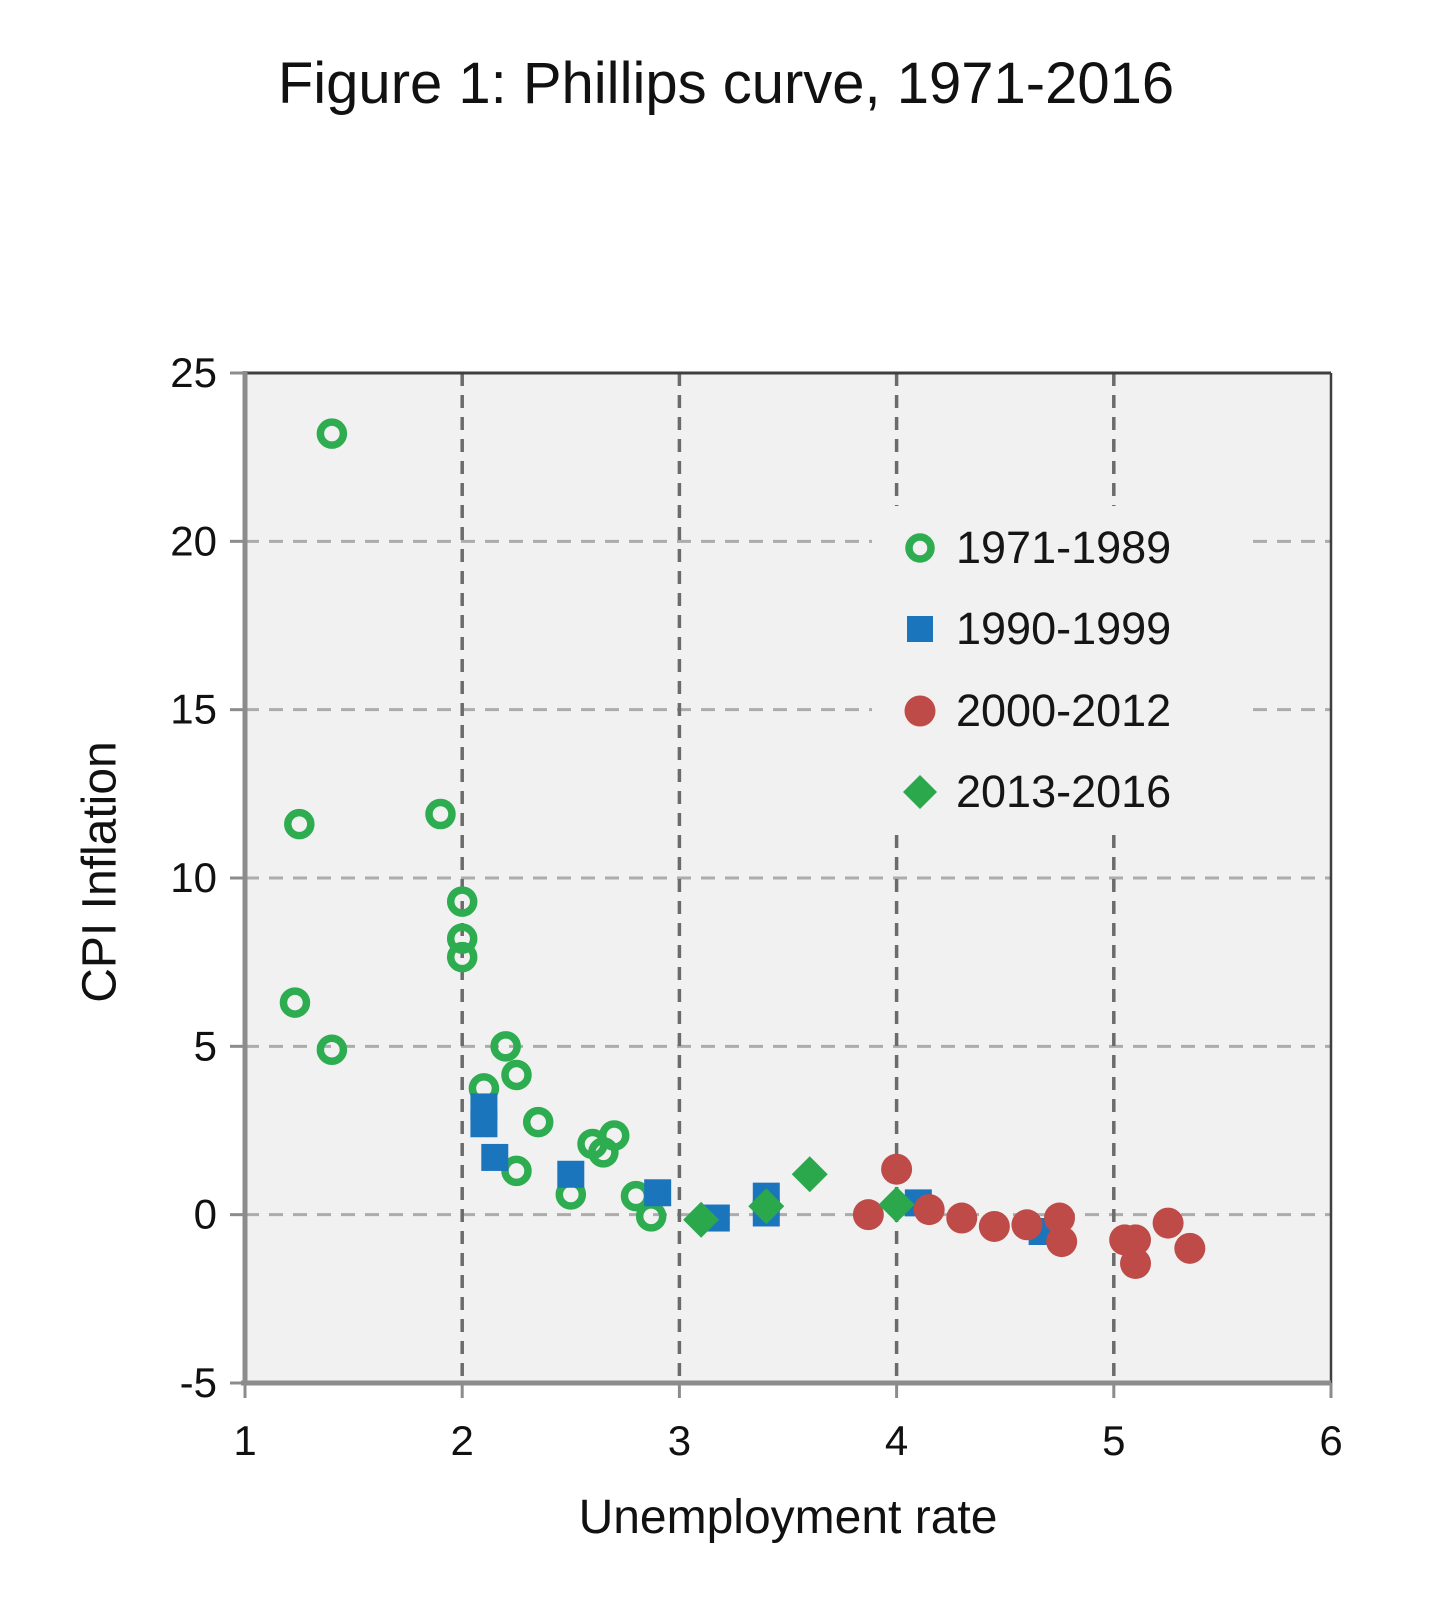  I want to click on legend-diamond, so click(920, 791).